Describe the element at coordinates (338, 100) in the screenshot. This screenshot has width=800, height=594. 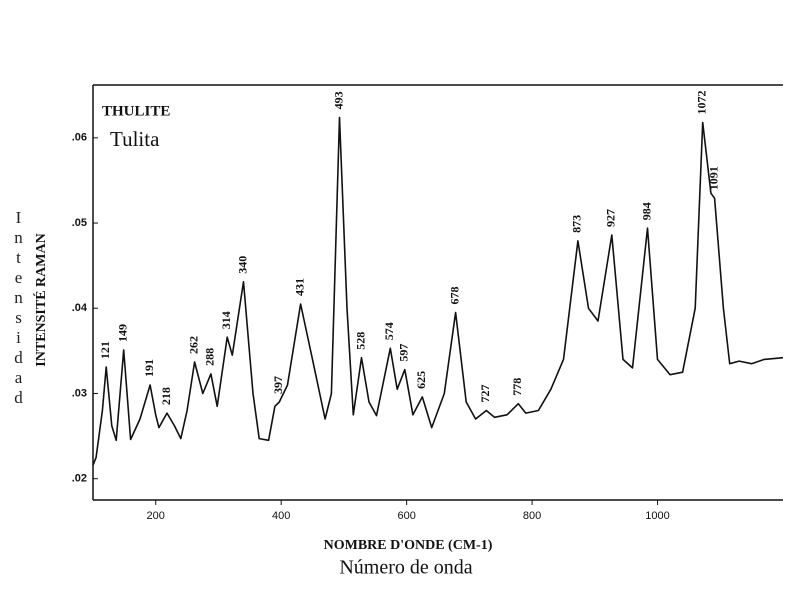
I see `peak-label: 493` at that location.